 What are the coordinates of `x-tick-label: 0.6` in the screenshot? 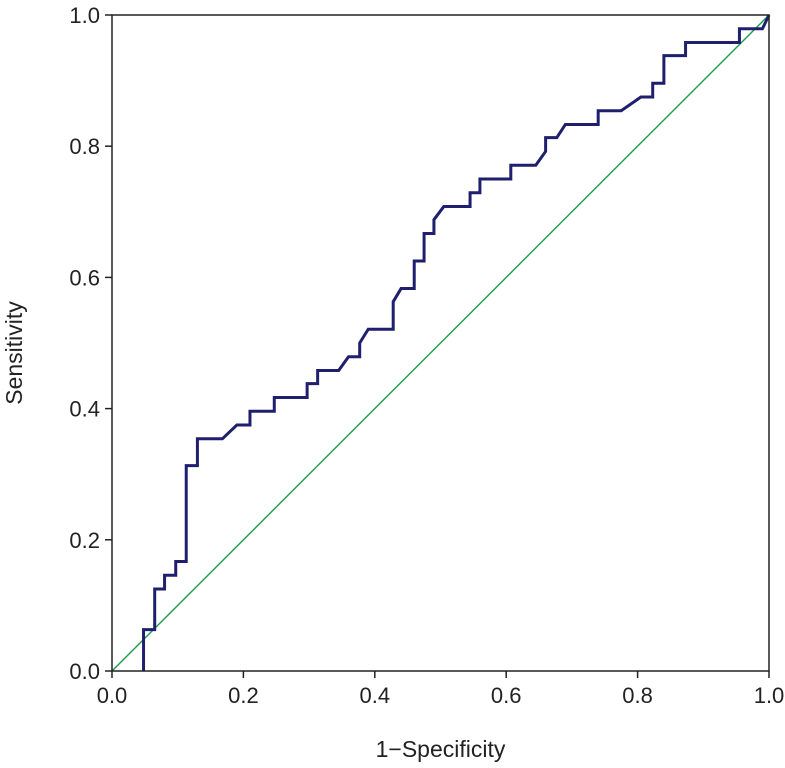 It's located at (506, 695).